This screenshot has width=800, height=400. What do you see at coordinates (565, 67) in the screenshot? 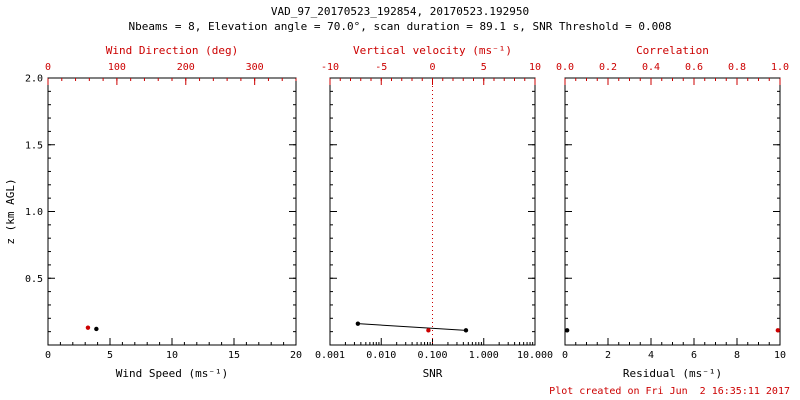
I see `top-tick-label: 0.0` at bounding box center [565, 67].